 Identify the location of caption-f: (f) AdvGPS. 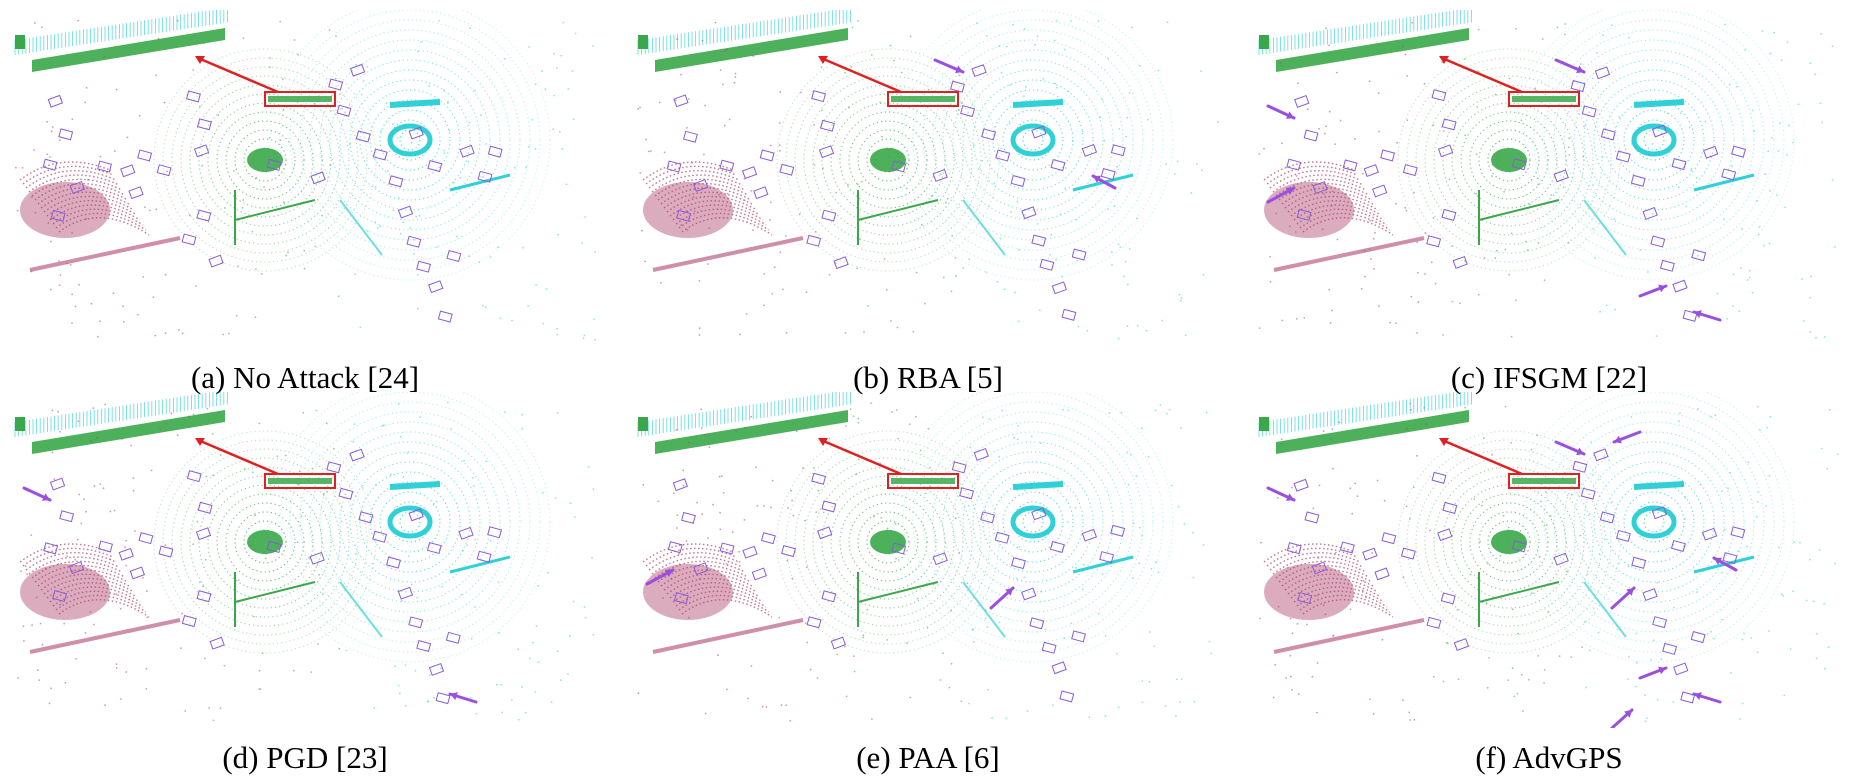
(1549, 757).